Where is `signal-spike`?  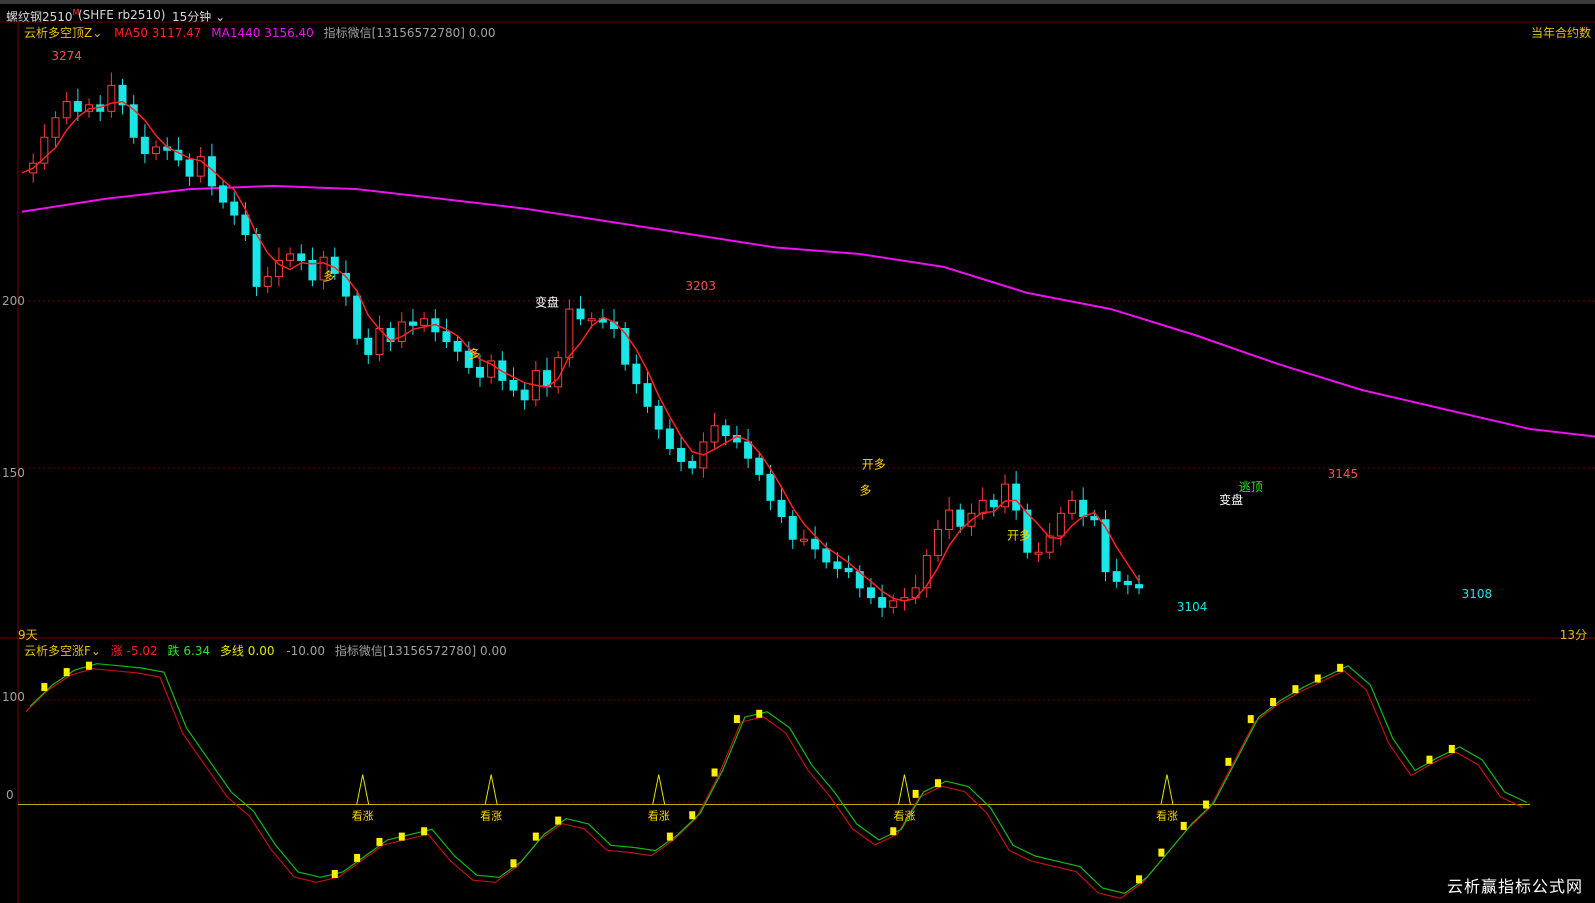 signal-spike is located at coordinates (1167, 789).